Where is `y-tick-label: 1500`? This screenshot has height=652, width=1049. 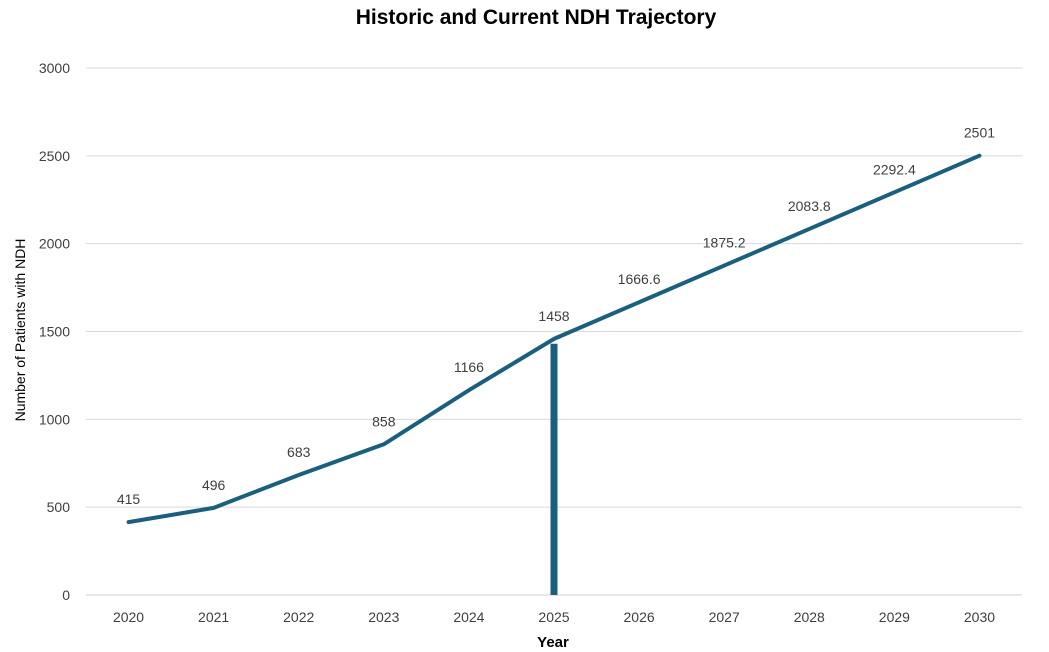
y-tick-label: 1500 is located at coordinates (54, 332).